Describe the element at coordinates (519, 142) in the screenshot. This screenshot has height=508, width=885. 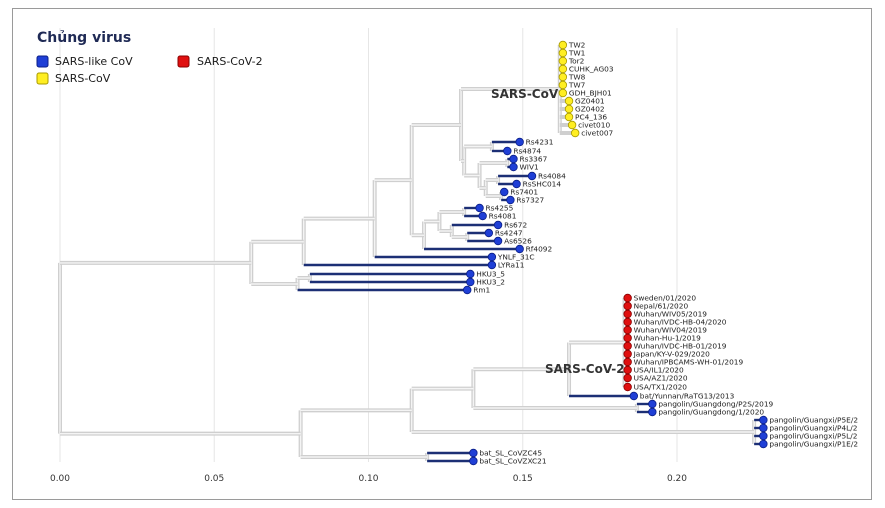
I see `tip-marker-l13` at that location.